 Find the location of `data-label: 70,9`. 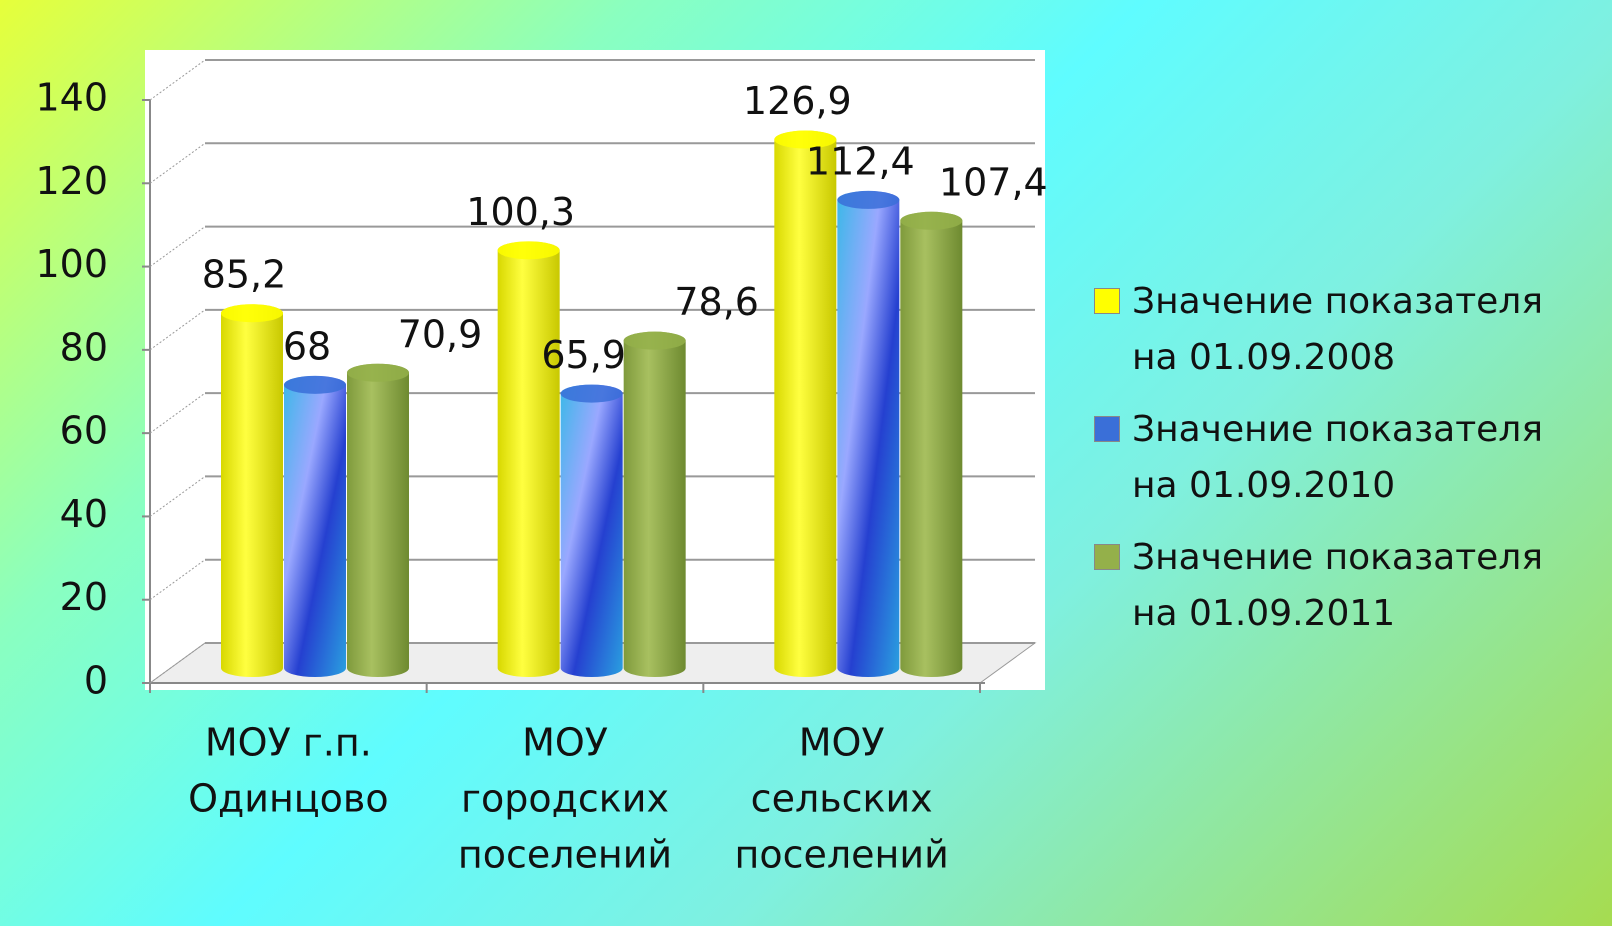

data-label: 70,9 is located at coordinates (440, 334).